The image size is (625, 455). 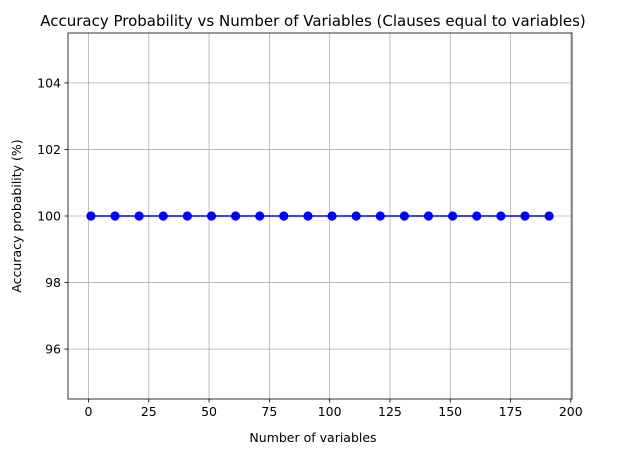 What do you see at coordinates (320, 216) in the screenshot?
I see `series-line-accuracy` at bounding box center [320, 216].